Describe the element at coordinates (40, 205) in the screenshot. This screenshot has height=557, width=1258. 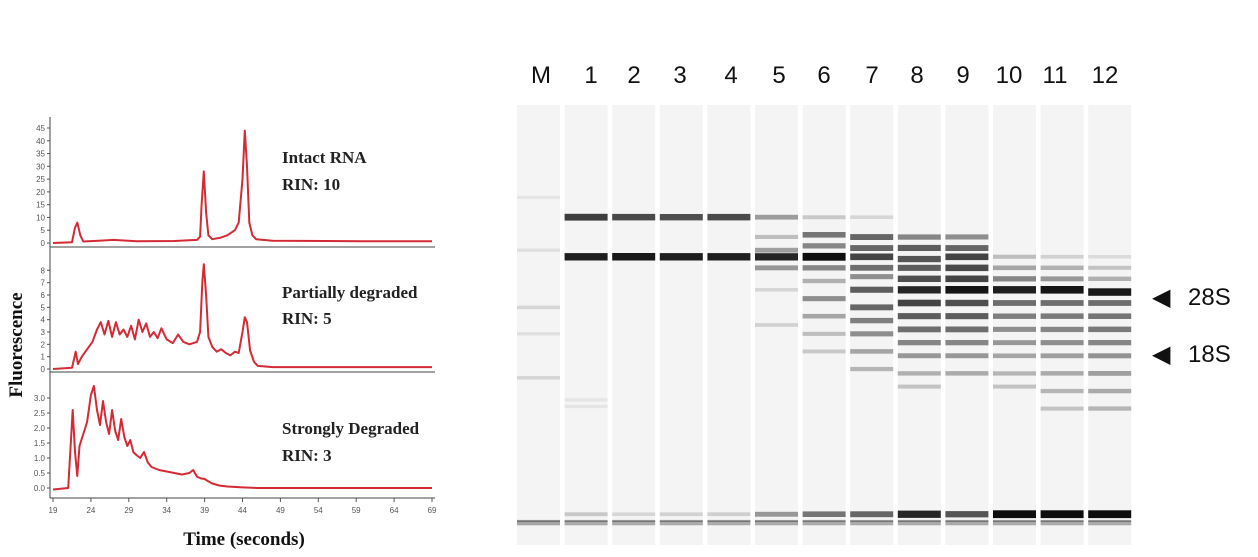
I see `y-tick-label: 15` at that location.